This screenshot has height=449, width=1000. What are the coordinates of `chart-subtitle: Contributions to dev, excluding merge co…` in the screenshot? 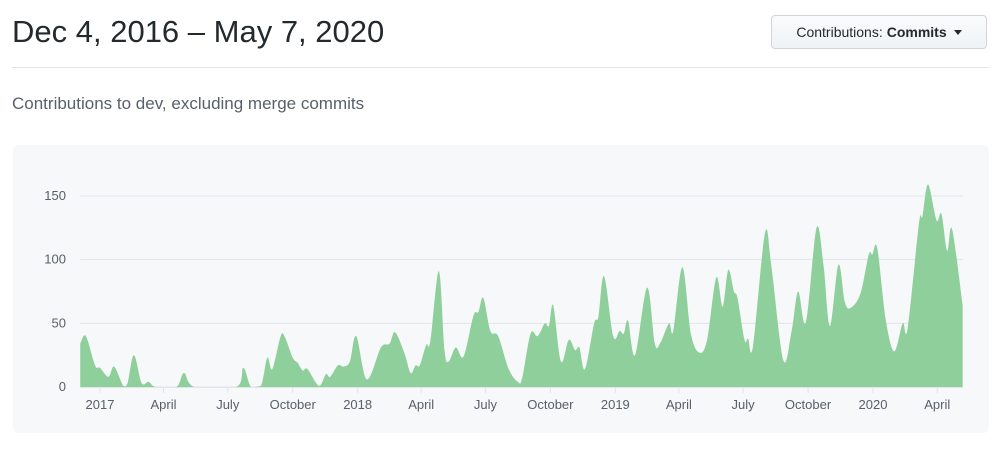 It's located at (188, 103).